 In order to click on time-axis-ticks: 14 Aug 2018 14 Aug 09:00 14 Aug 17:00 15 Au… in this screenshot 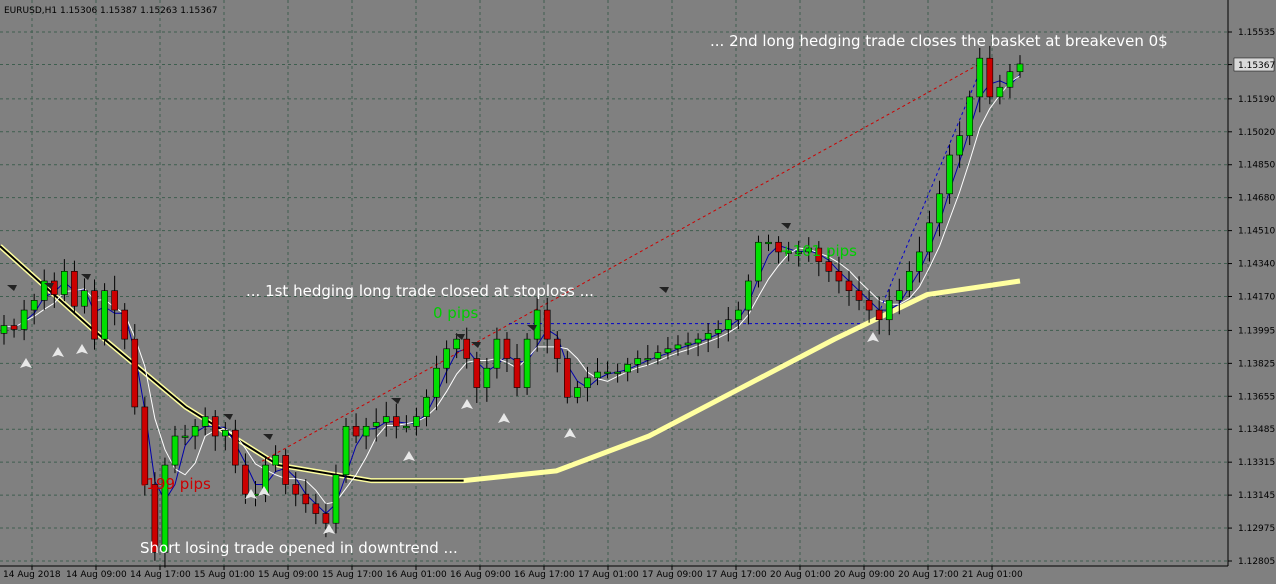, I will do `click(513, 573)`.